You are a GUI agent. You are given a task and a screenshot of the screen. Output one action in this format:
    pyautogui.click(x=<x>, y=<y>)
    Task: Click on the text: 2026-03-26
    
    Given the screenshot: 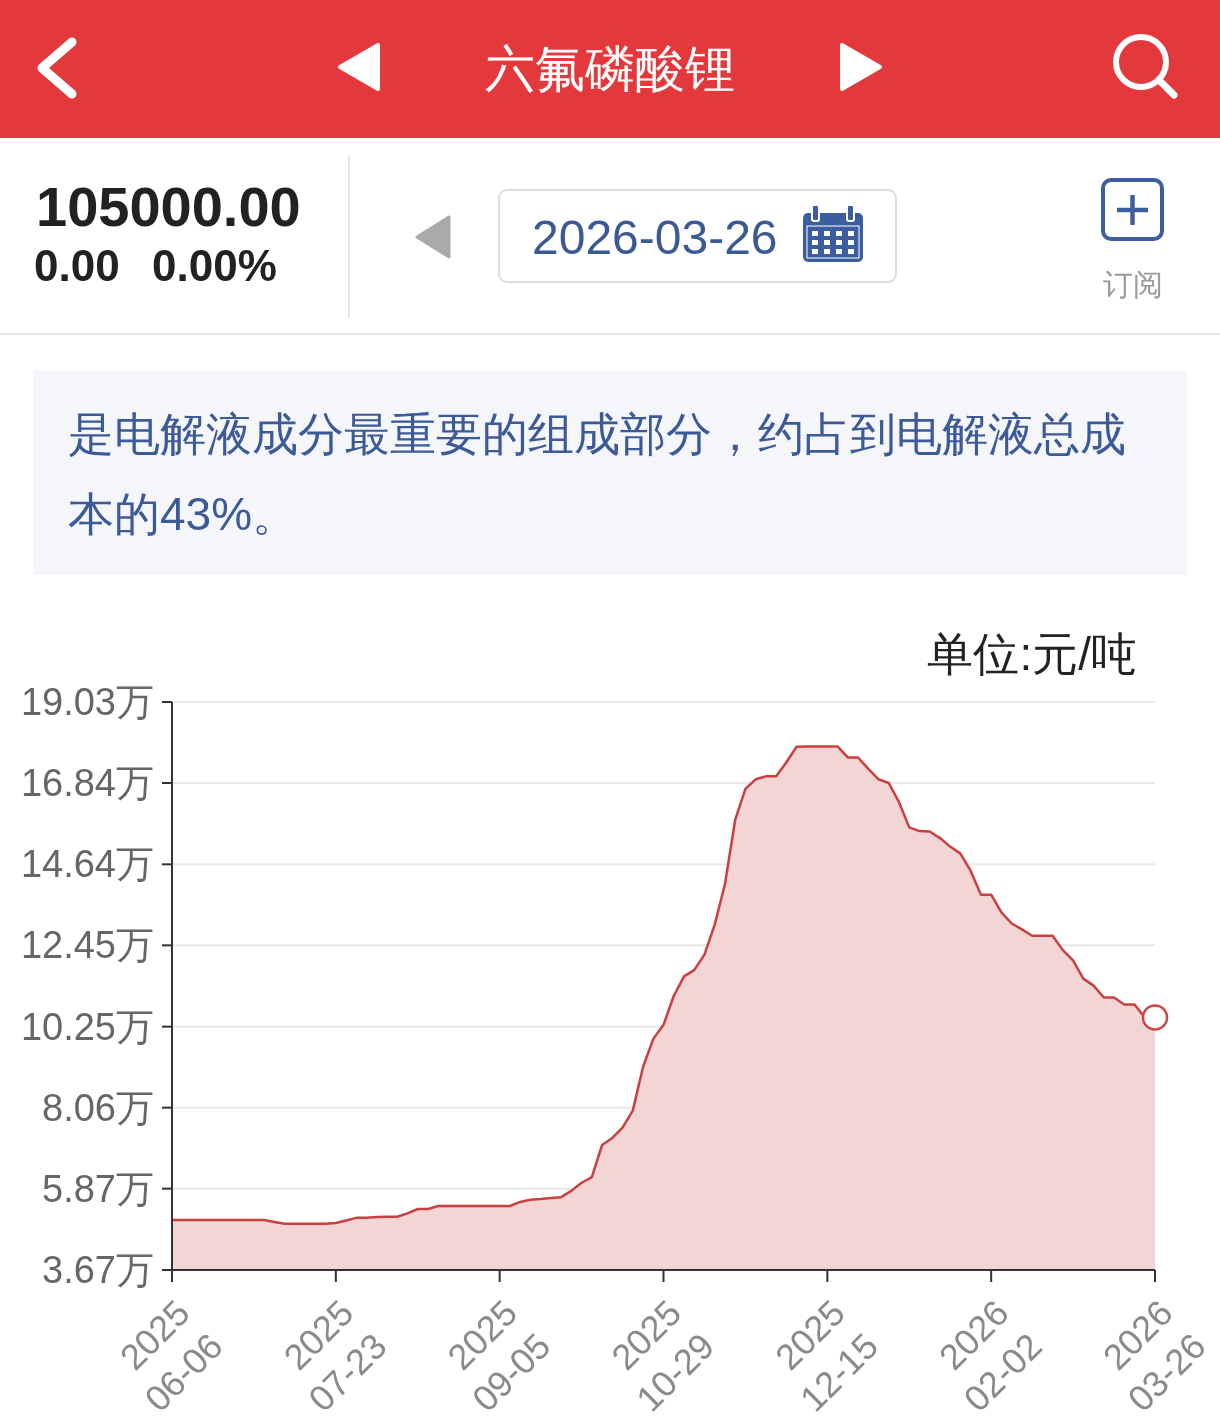 What is the action you would take?
    pyautogui.click(x=655, y=237)
    